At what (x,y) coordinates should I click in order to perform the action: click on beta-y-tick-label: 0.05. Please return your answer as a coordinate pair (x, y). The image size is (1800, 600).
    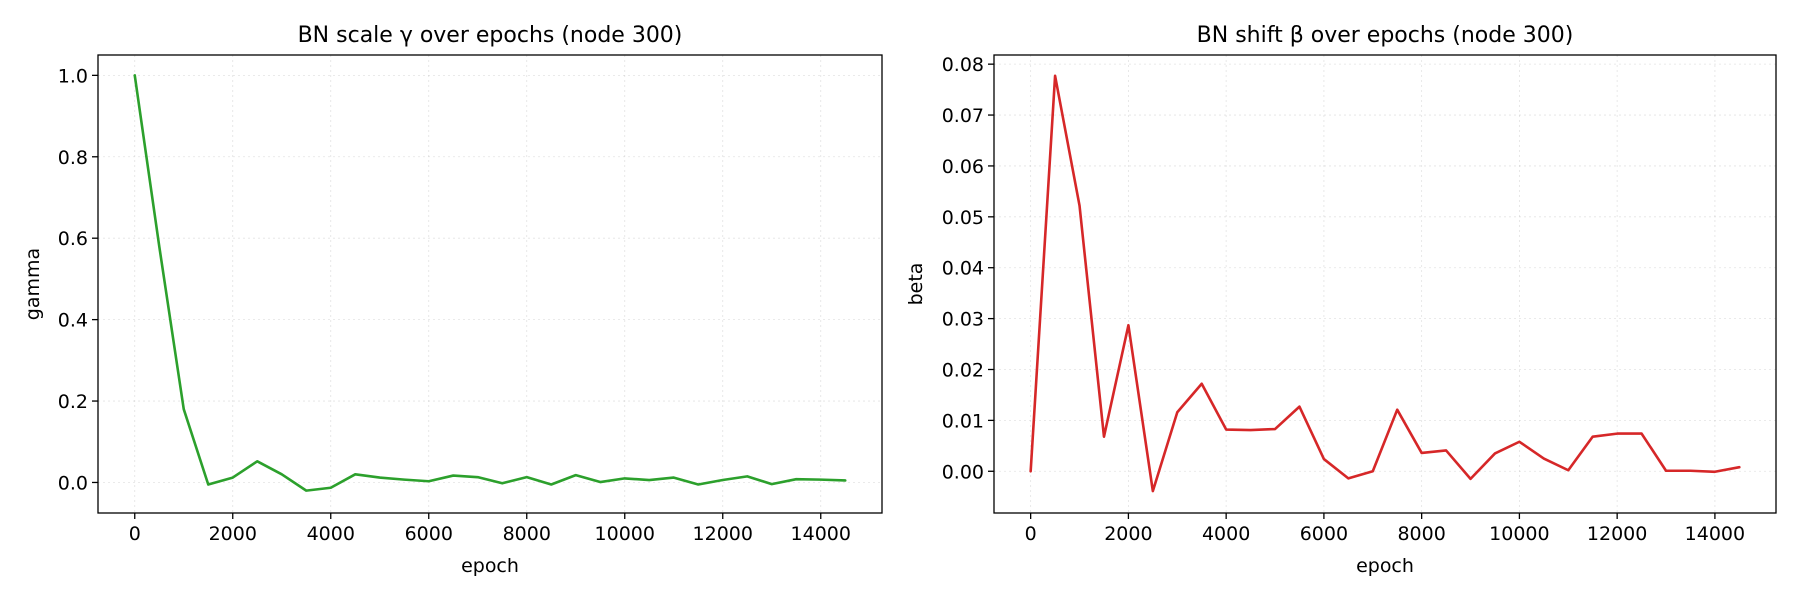
    Looking at the image, I should click on (963, 218).